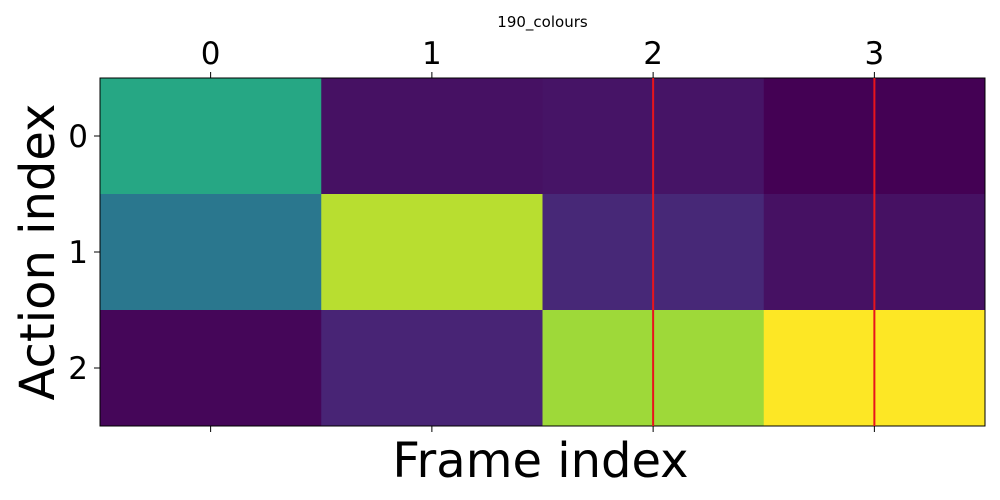  I want to click on heatmap-cell-r1-c0, so click(211, 252).